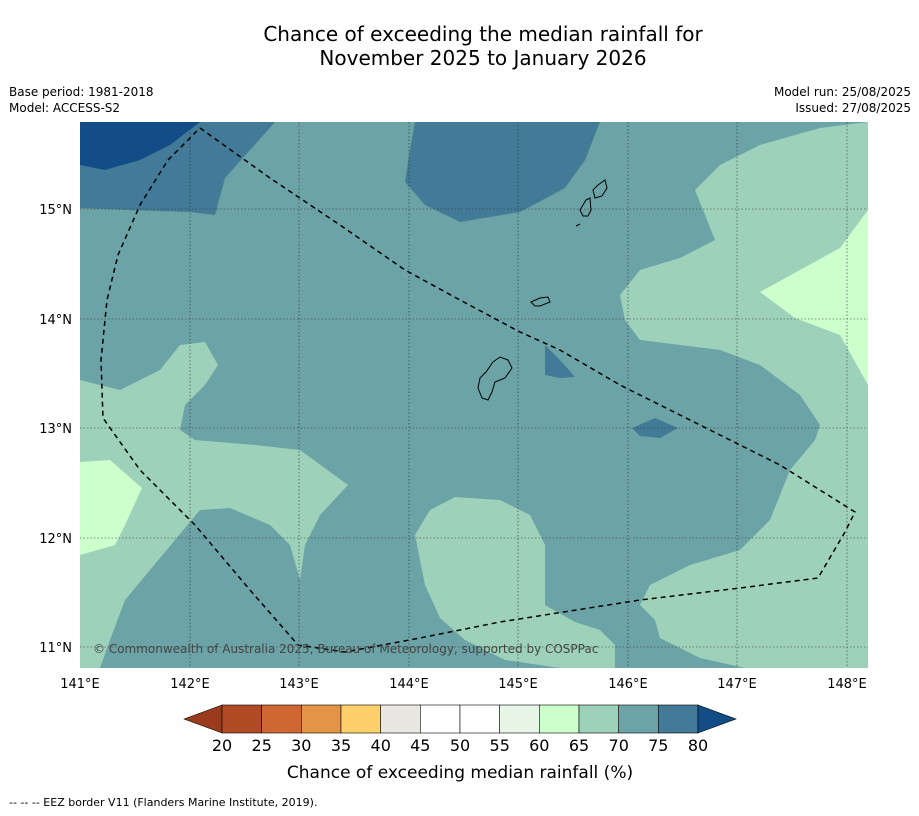 The image size is (919, 816). Describe the element at coordinates (539, 745) in the screenshot. I see `colorbar-label: 60` at that location.